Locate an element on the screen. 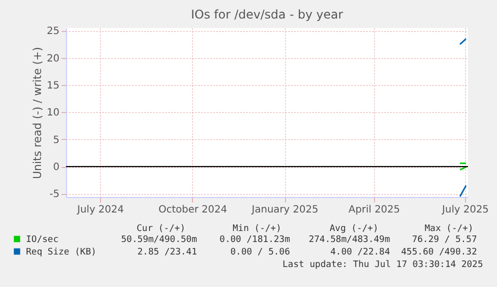  y-tick-label: 20 is located at coordinates (53, 58).